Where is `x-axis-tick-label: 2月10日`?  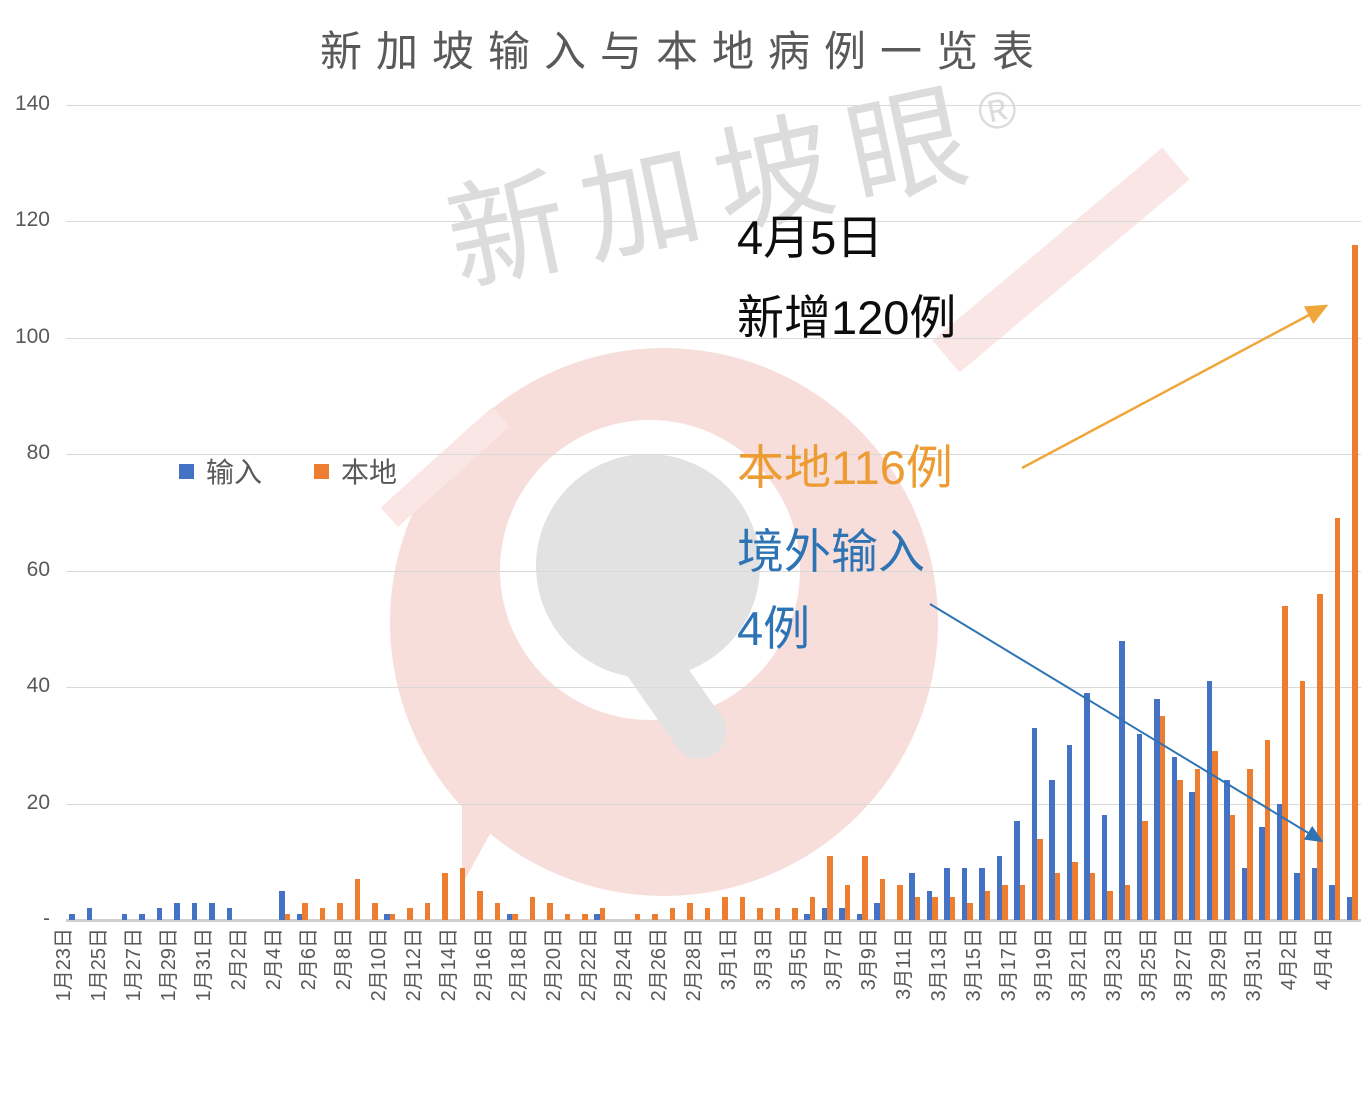 x-axis-tick-label: 2月10日 is located at coordinates (378, 965).